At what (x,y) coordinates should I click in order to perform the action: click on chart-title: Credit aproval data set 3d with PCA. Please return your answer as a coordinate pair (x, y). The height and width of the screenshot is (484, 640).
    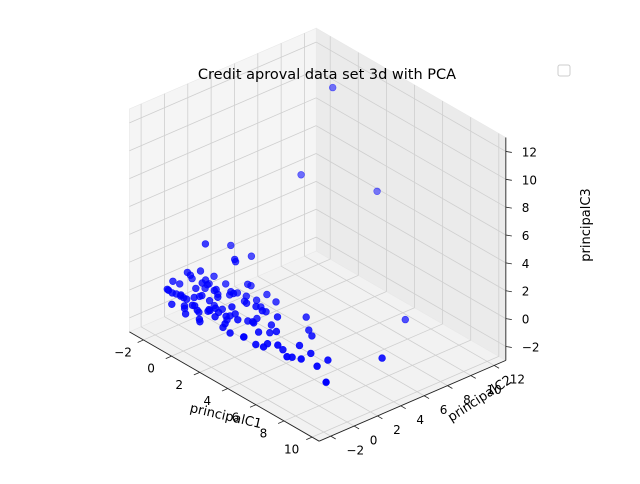
    Looking at the image, I should click on (327, 75).